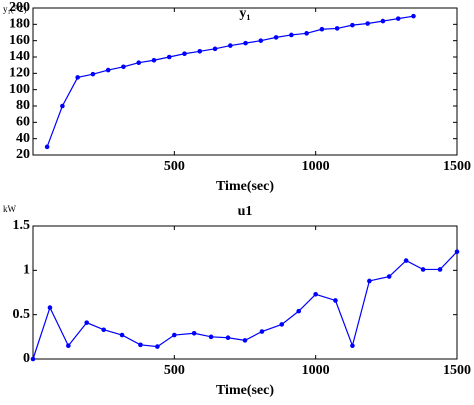 The image size is (474, 405). I want to click on y-tick-label: 1, so click(26, 270).